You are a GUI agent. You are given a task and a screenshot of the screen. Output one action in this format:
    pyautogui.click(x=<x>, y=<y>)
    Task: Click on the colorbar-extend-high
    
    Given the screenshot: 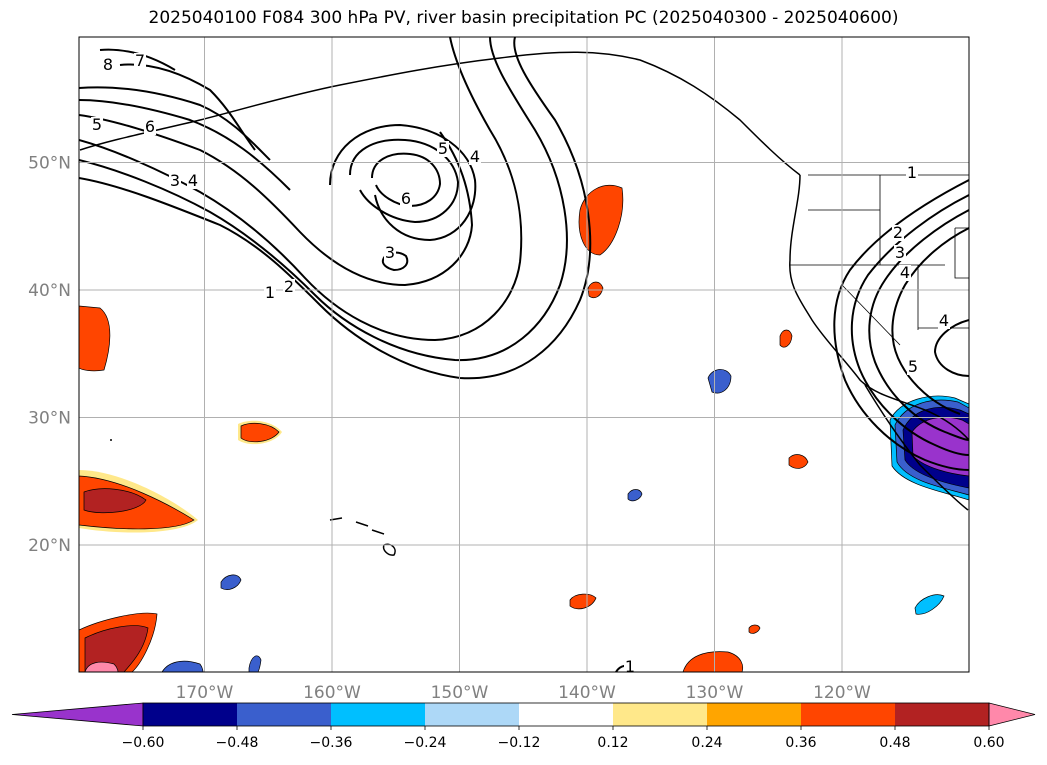 What is the action you would take?
    pyautogui.click(x=1012, y=714)
    